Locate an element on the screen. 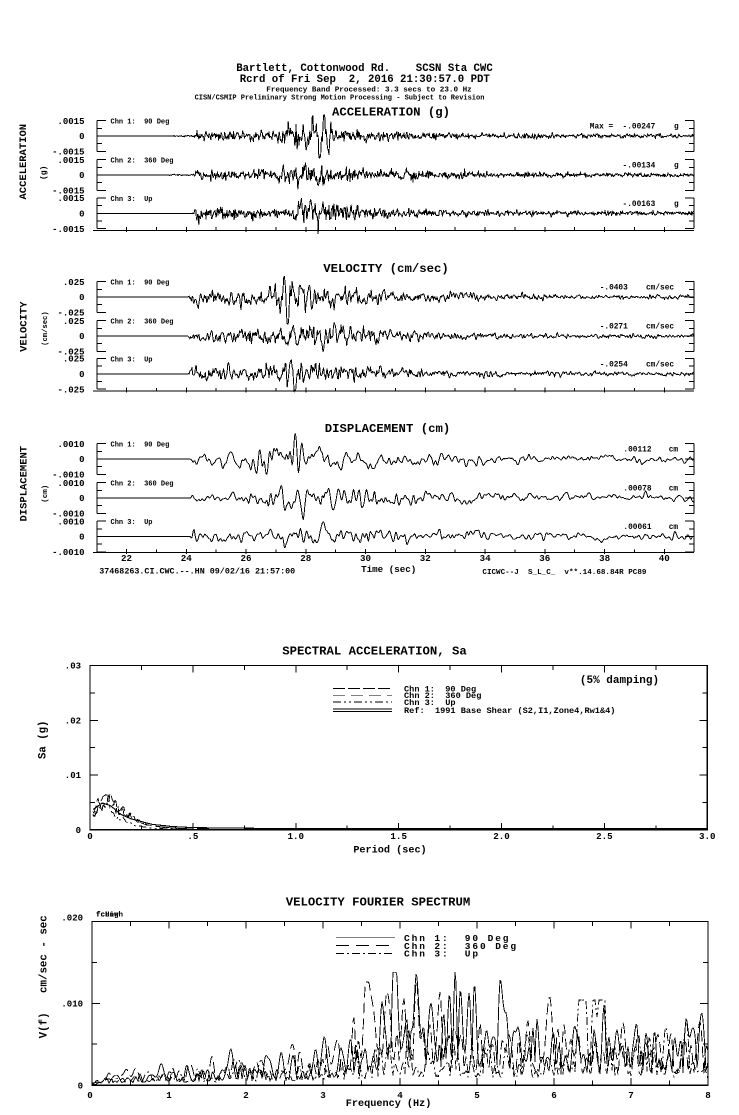  svg-text: .020 is located at coordinates (72, 919).